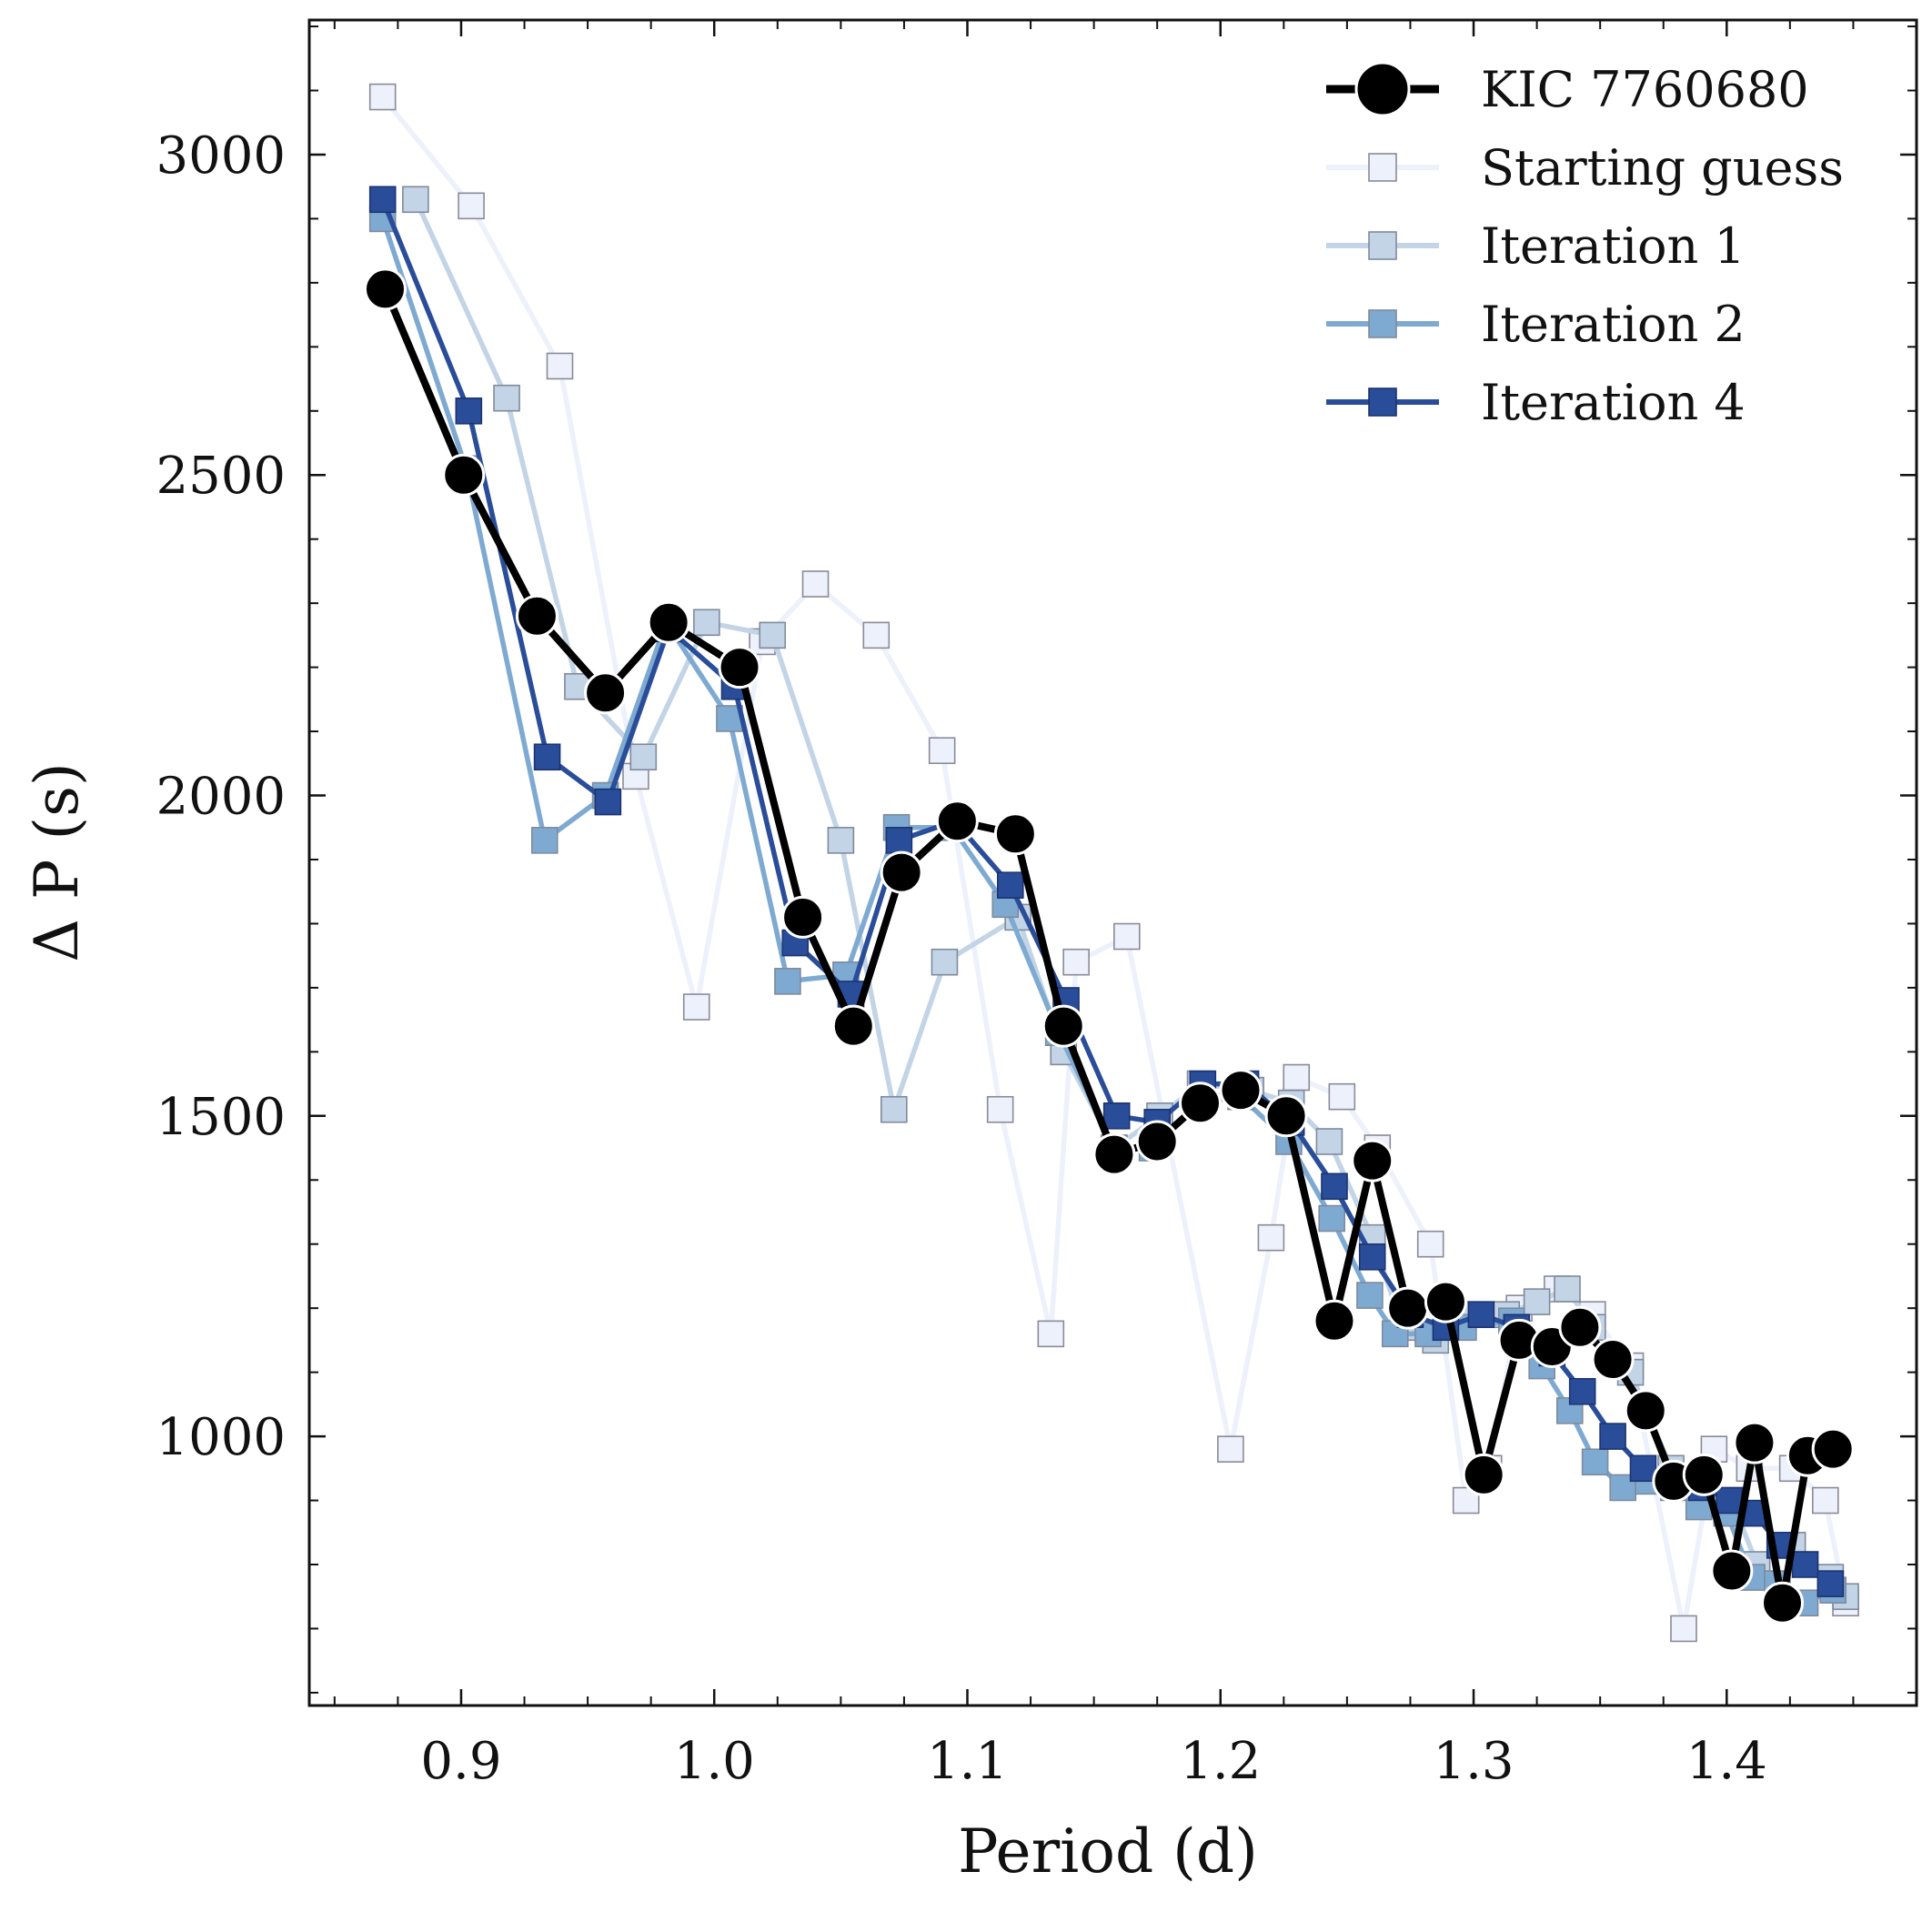  I want to click on y-tick-label: 1000, so click(221, 1437).